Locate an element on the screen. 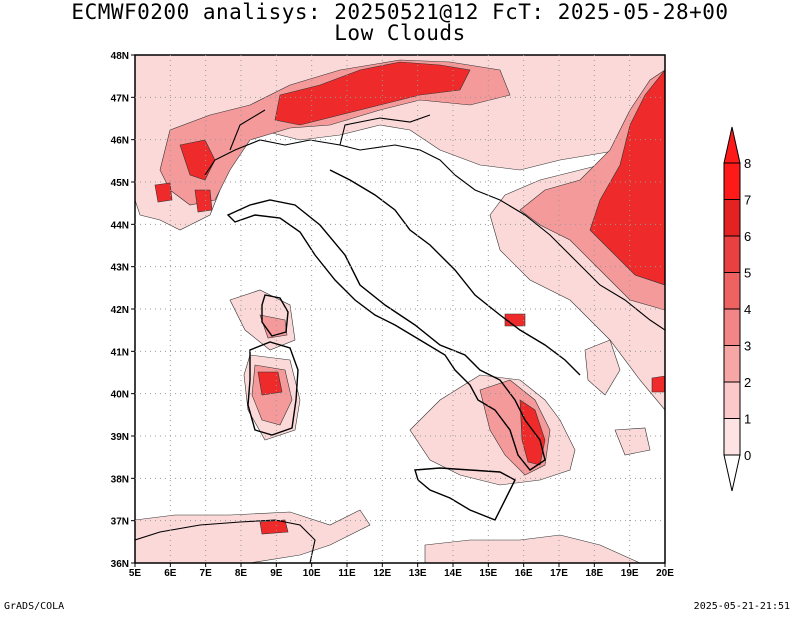 The width and height of the screenshot is (800, 618). xtick-label: 5E is located at coordinates (135, 573).